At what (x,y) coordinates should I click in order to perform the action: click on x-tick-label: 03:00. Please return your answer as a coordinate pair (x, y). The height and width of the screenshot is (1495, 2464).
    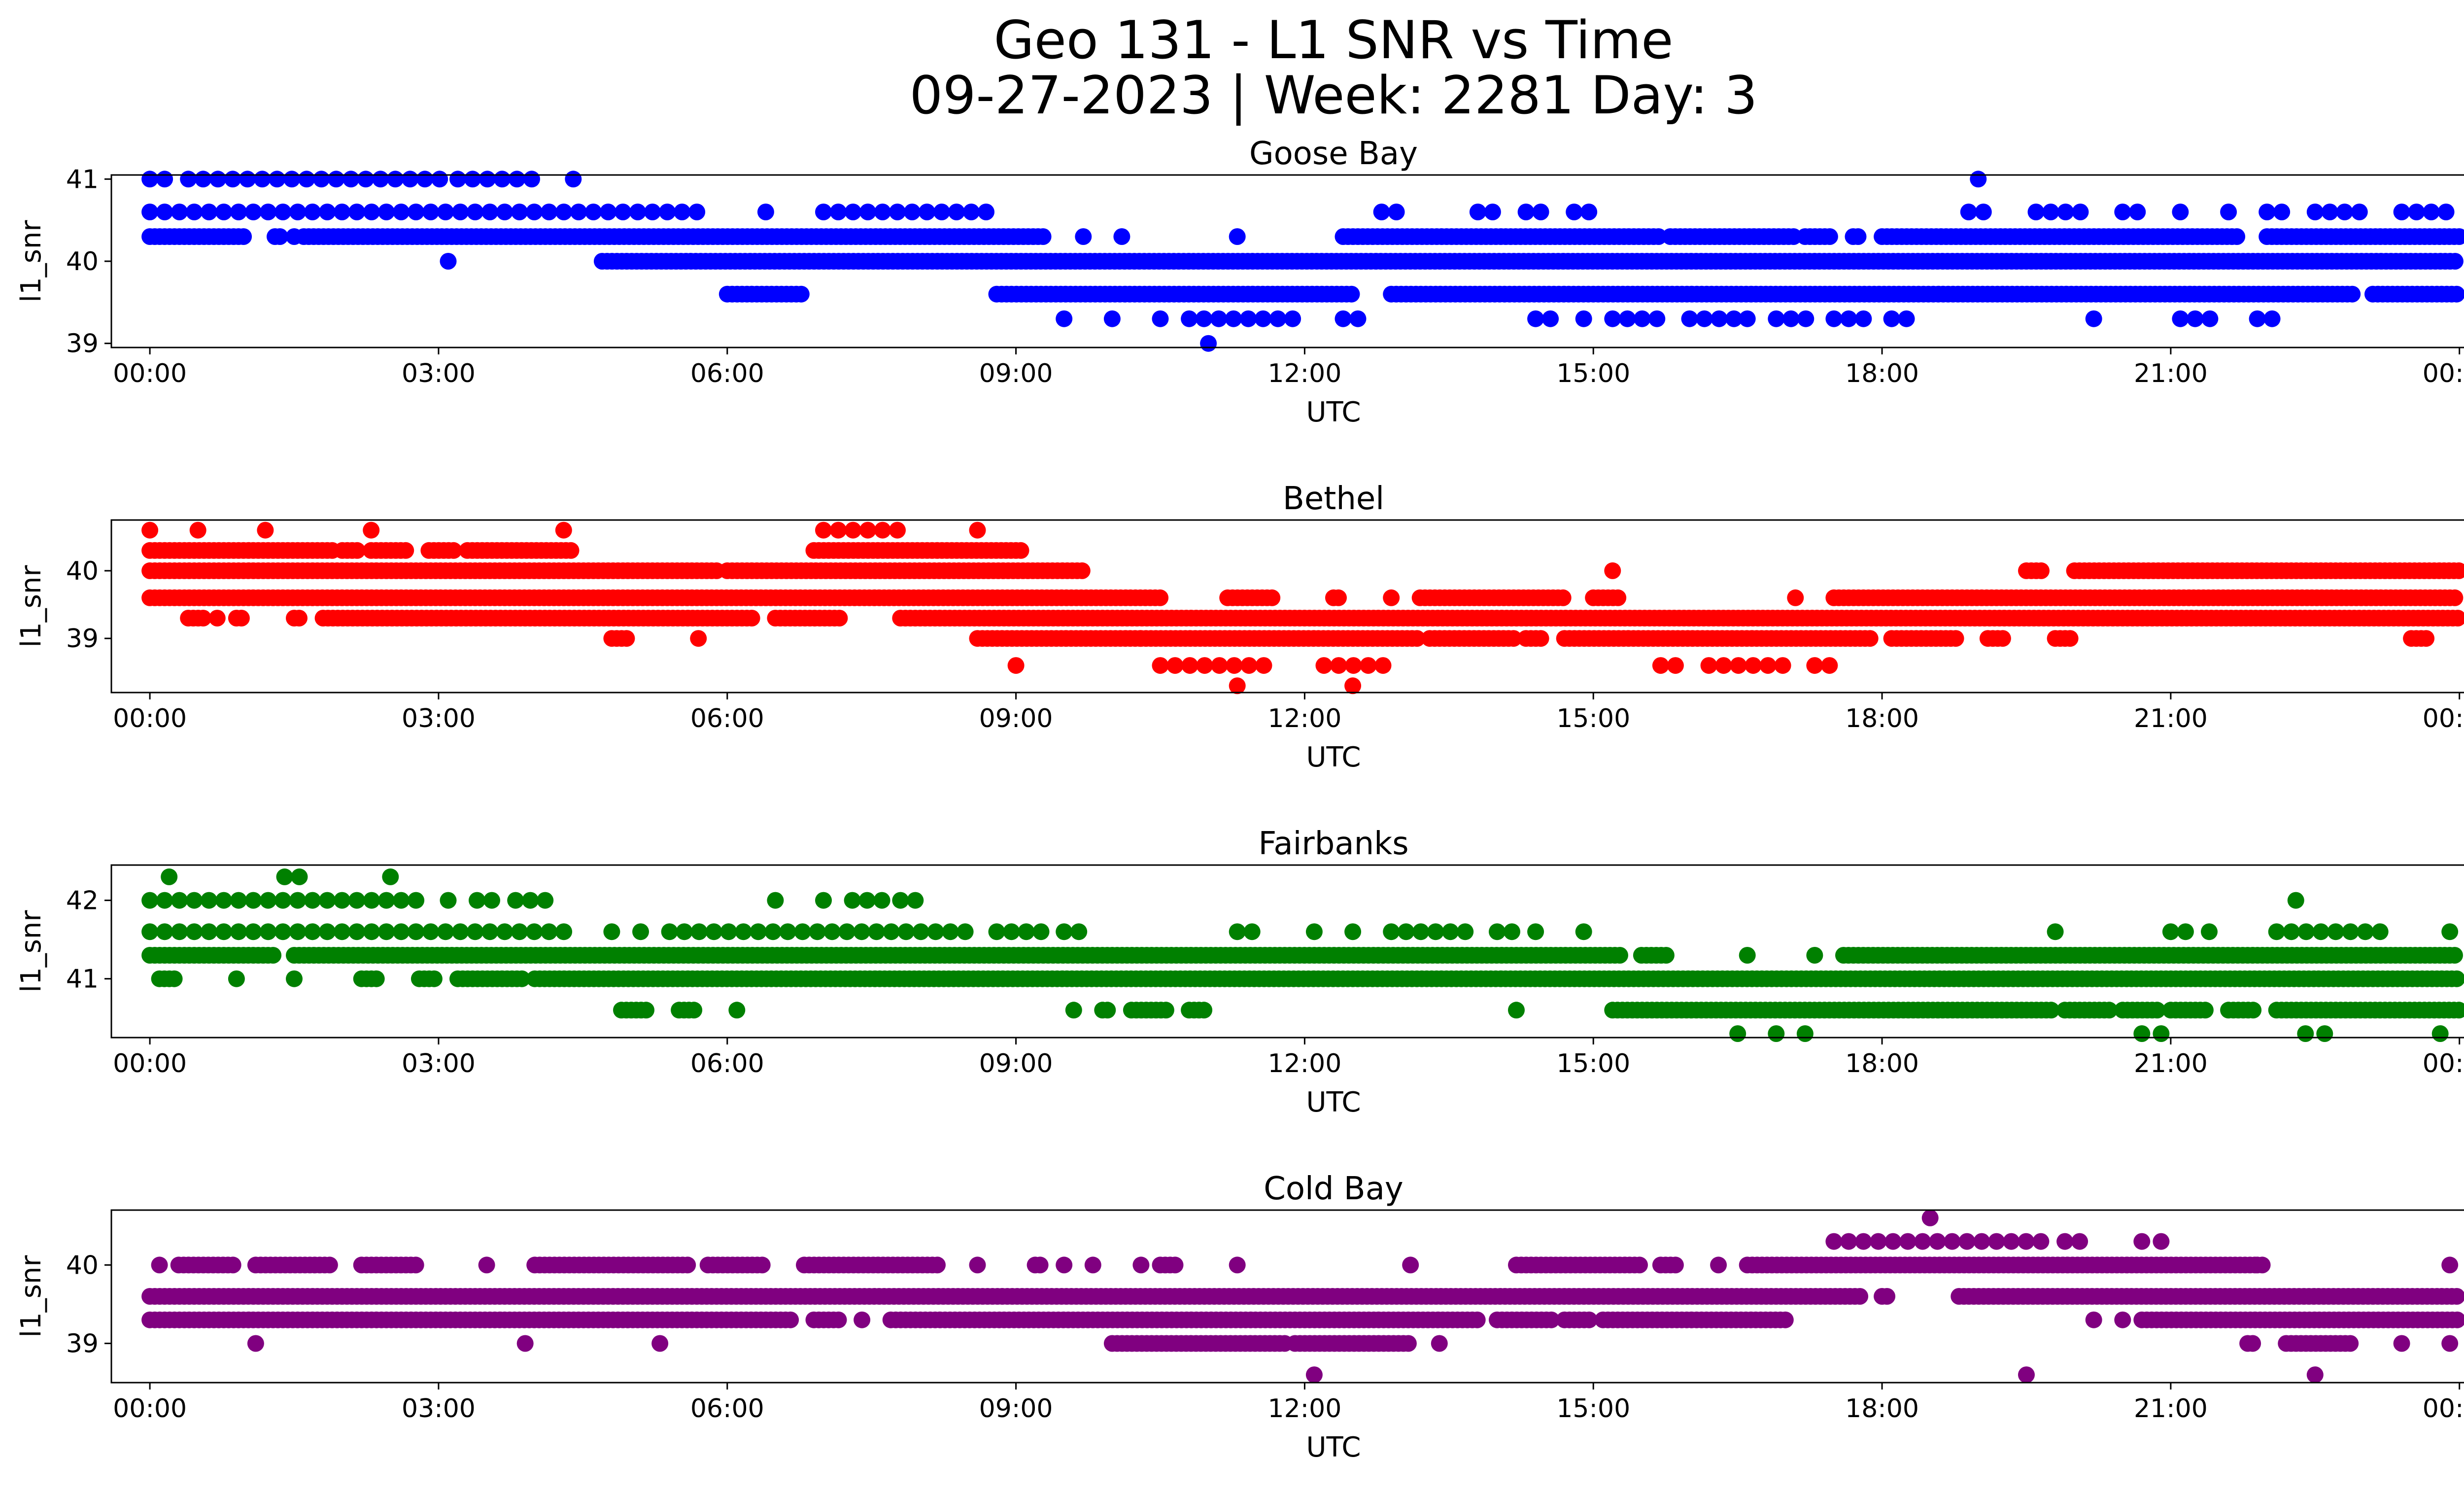
    Looking at the image, I should click on (439, 1063).